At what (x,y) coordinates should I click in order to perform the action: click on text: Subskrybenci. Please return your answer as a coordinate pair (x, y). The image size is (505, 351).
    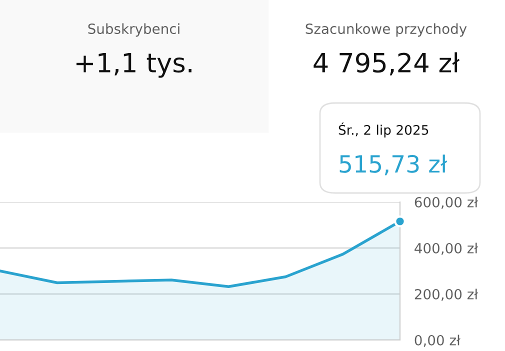
    Looking at the image, I should click on (134, 30).